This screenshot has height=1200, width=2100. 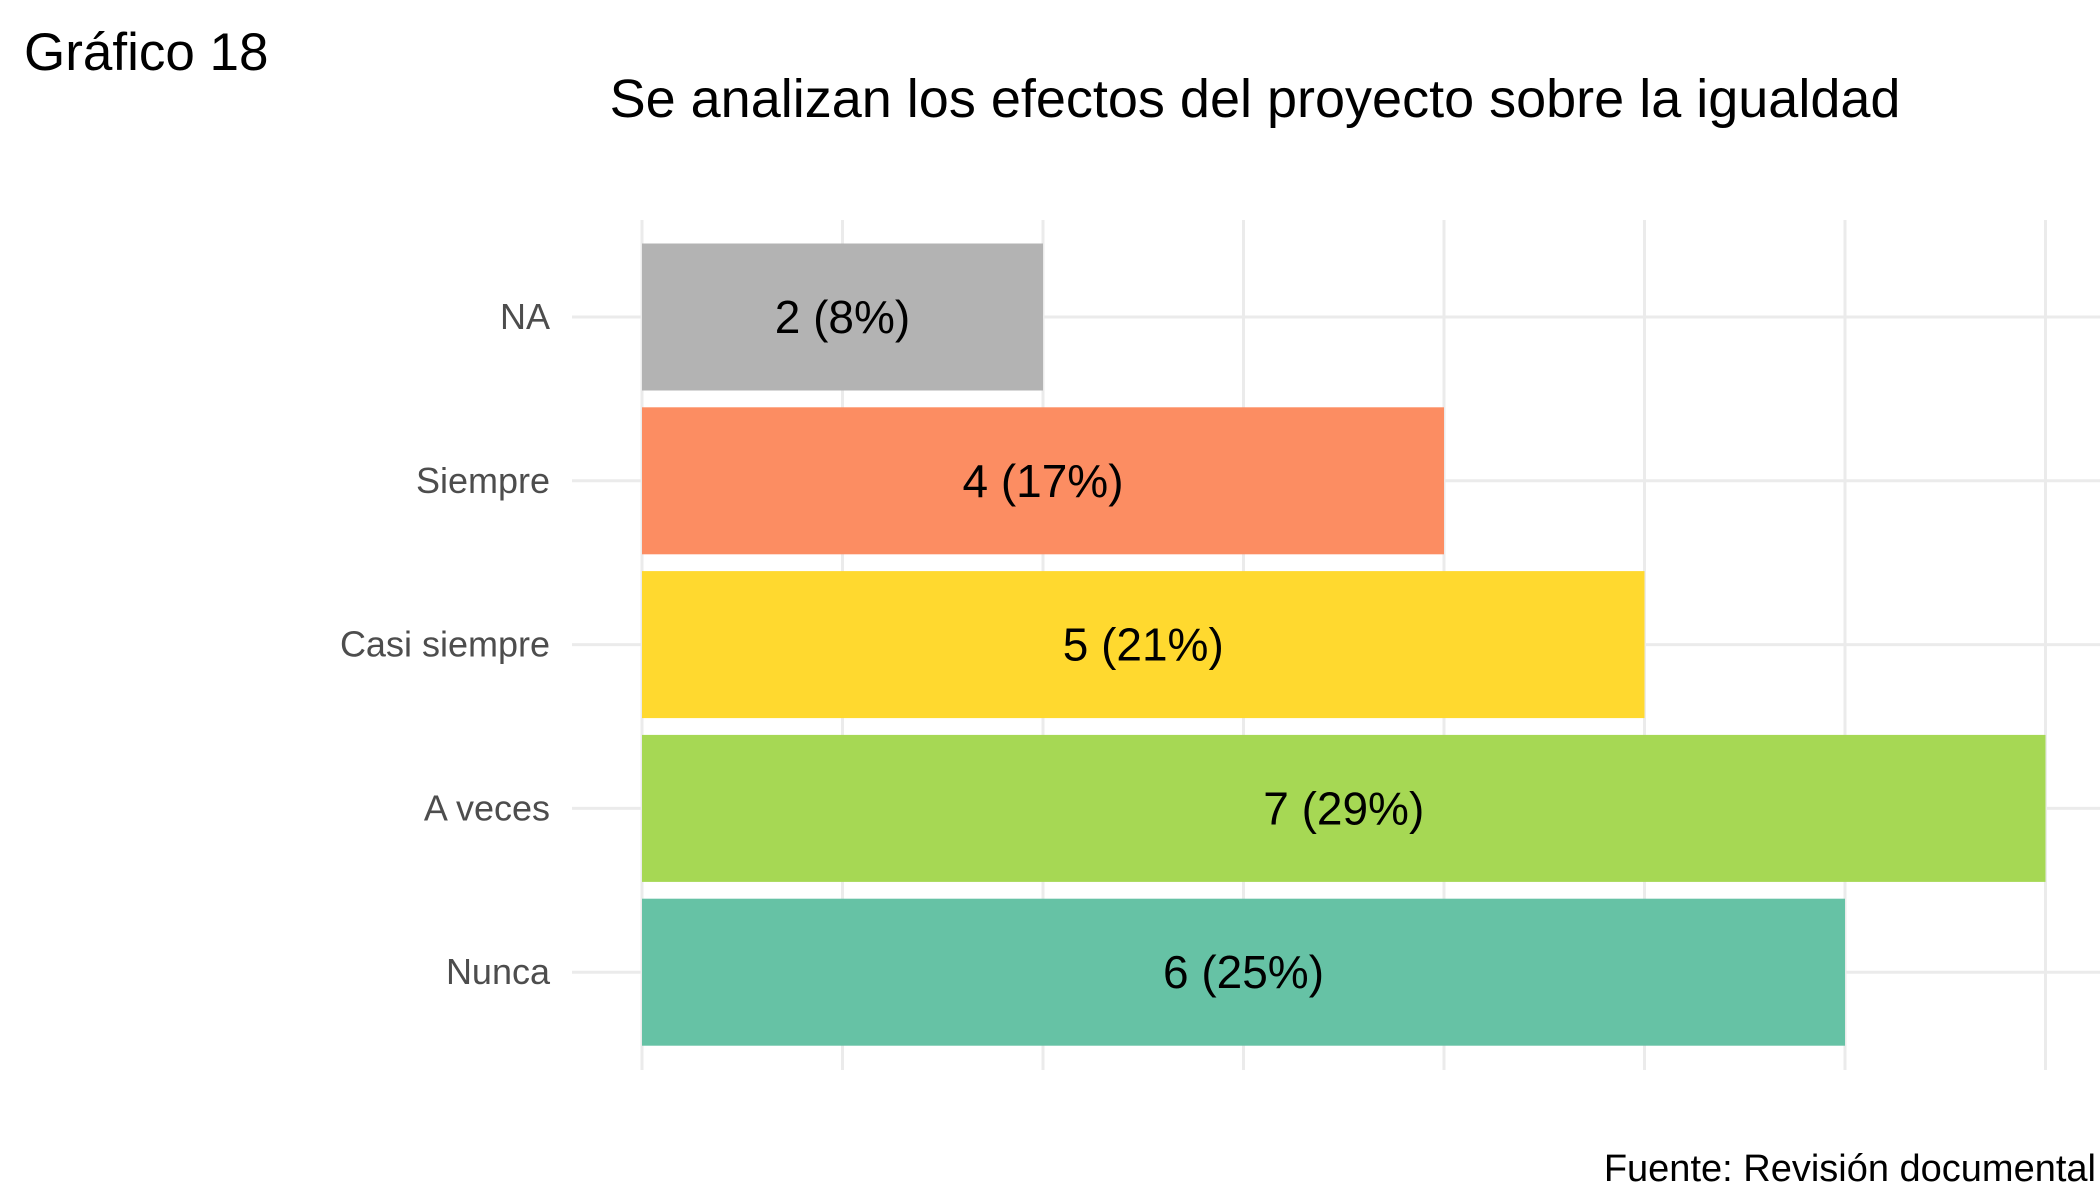 What do you see at coordinates (525, 316) in the screenshot?
I see `category-label: NA` at bounding box center [525, 316].